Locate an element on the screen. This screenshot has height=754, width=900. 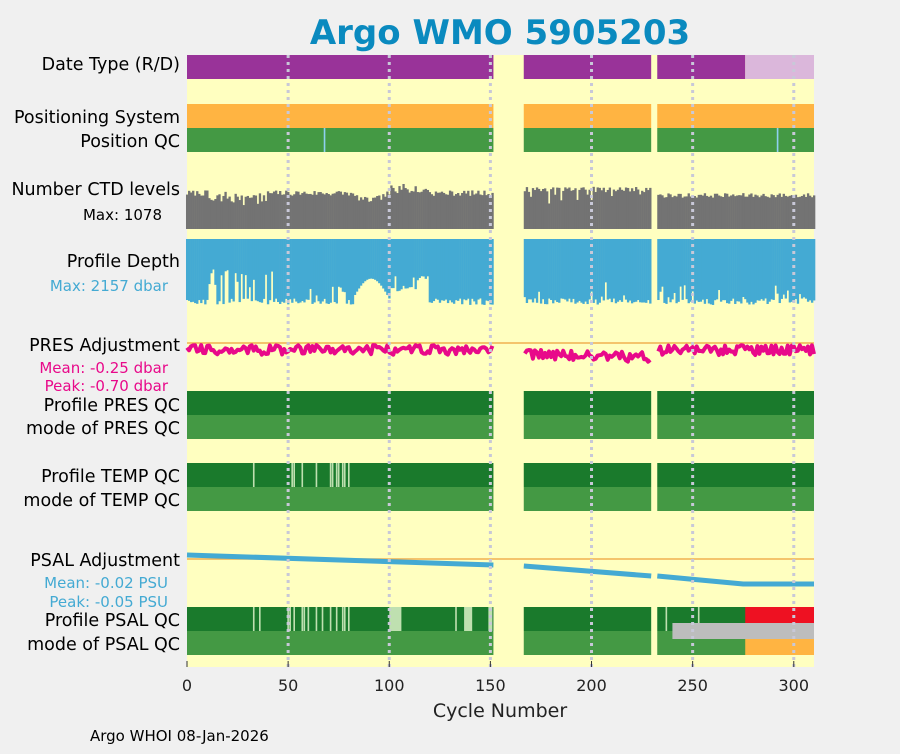
label-position-qc: Position QC is located at coordinates (130, 142).